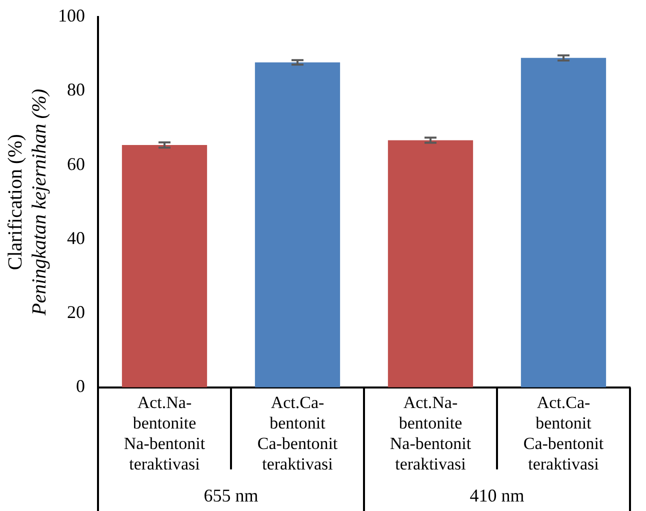 This screenshot has height=511, width=646. What do you see at coordinates (27, 202) in the screenshot?
I see `y-axis-title: Clarification (%) Peningkatan kejernihan (%)` at bounding box center [27, 202].